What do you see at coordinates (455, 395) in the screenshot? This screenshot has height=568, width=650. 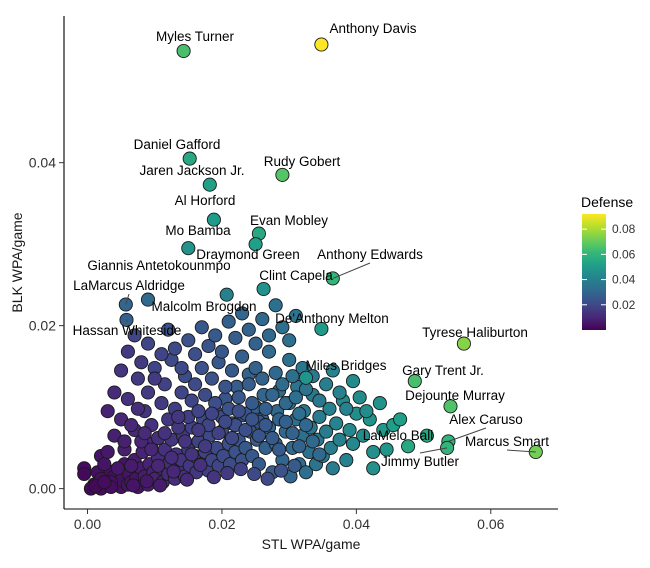 I see `point-label: Dejounte Murray` at bounding box center [455, 395].